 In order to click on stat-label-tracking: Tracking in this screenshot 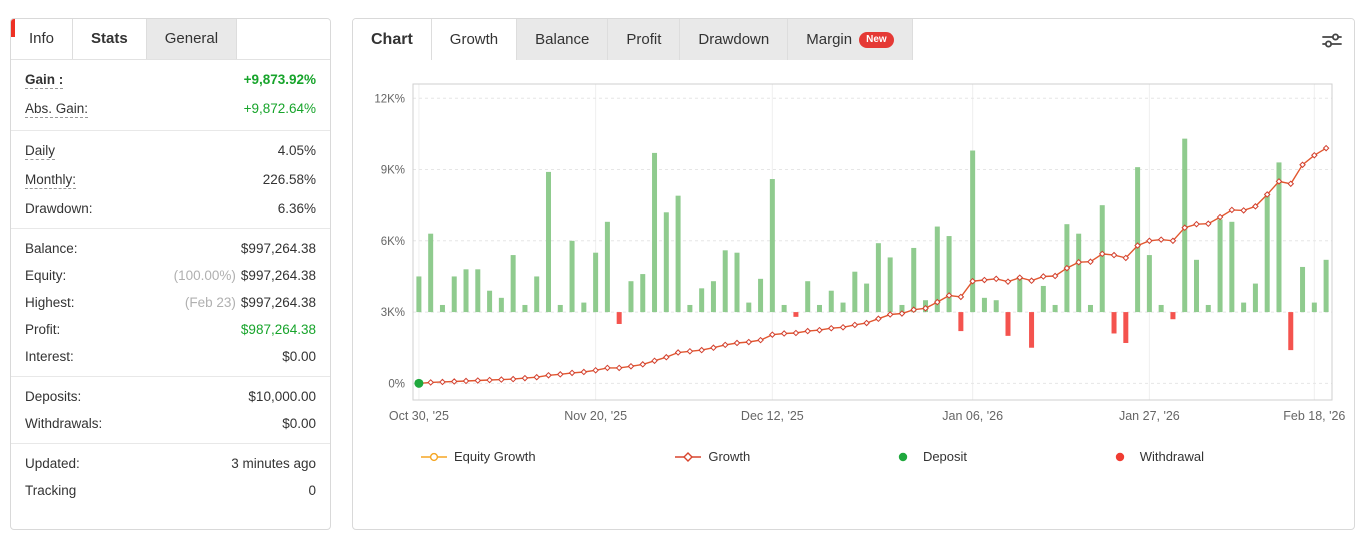, I will do `click(51, 490)`.